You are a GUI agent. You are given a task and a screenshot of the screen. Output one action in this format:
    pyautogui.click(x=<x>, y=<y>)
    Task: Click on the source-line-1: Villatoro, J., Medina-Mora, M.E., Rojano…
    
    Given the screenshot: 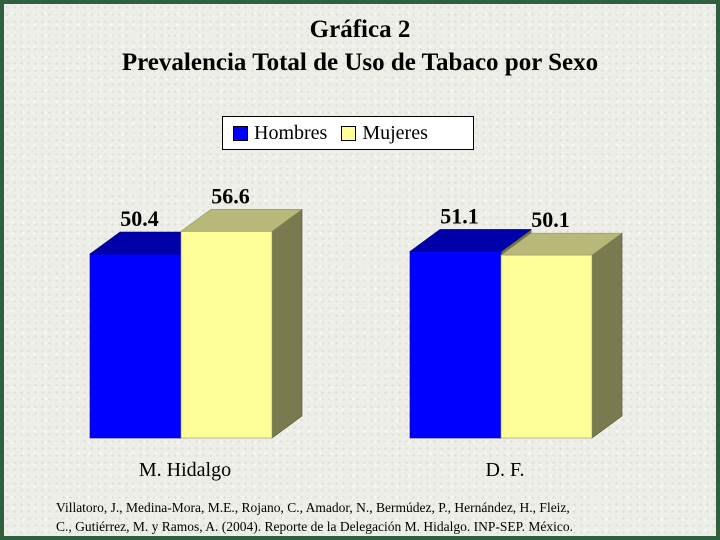 What is the action you would take?
    pyautogui.click(x=313, y=507)
    